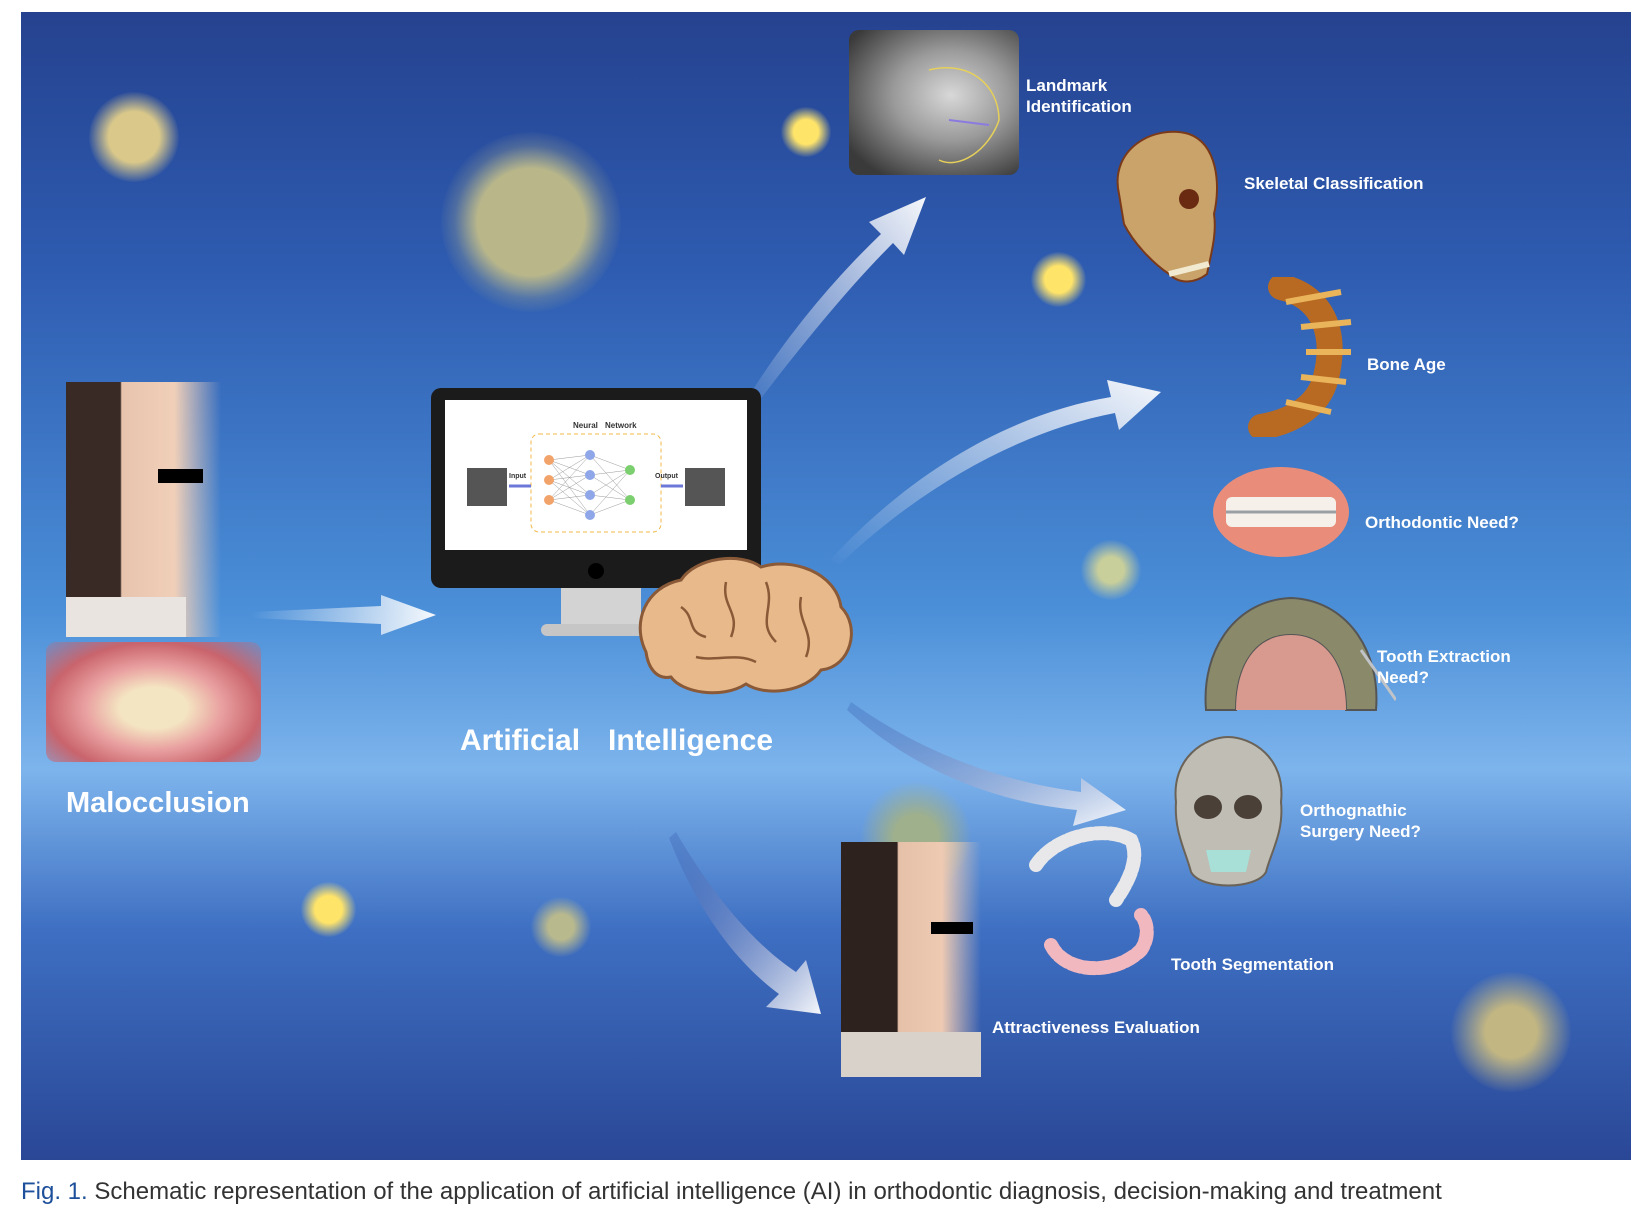 The height and width of the screenshot is (1212, 1650). Describe the element at coordinates (1079, 96) in the screenshot. I see `landmark-label: Landmark Identification` at that location.